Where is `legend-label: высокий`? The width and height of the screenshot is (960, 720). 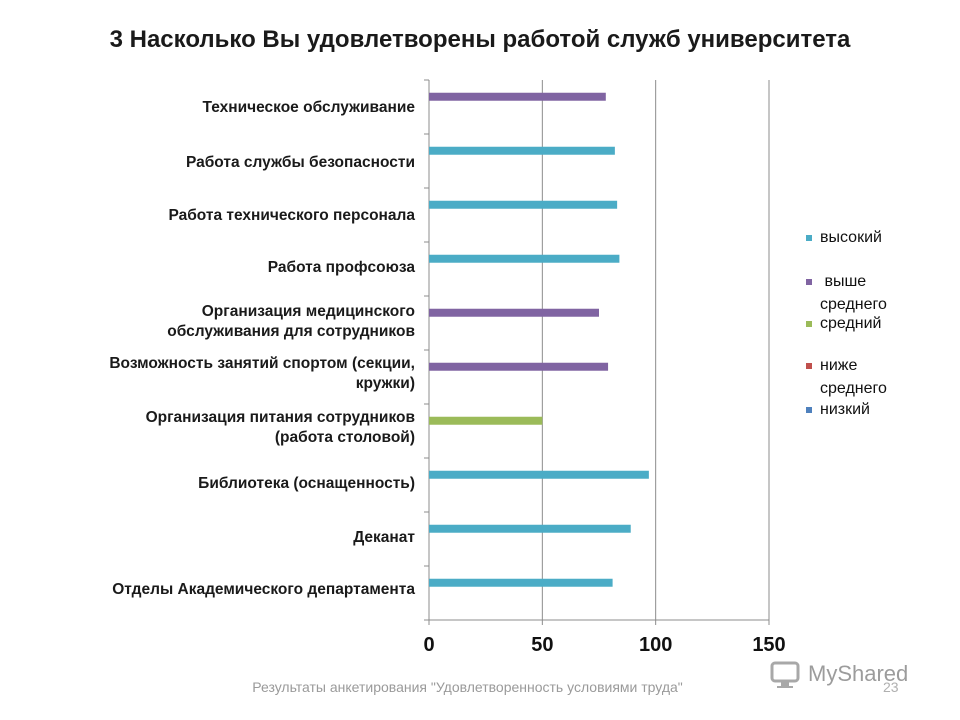 legend-label: высокий is located at coordinates (880, 237).